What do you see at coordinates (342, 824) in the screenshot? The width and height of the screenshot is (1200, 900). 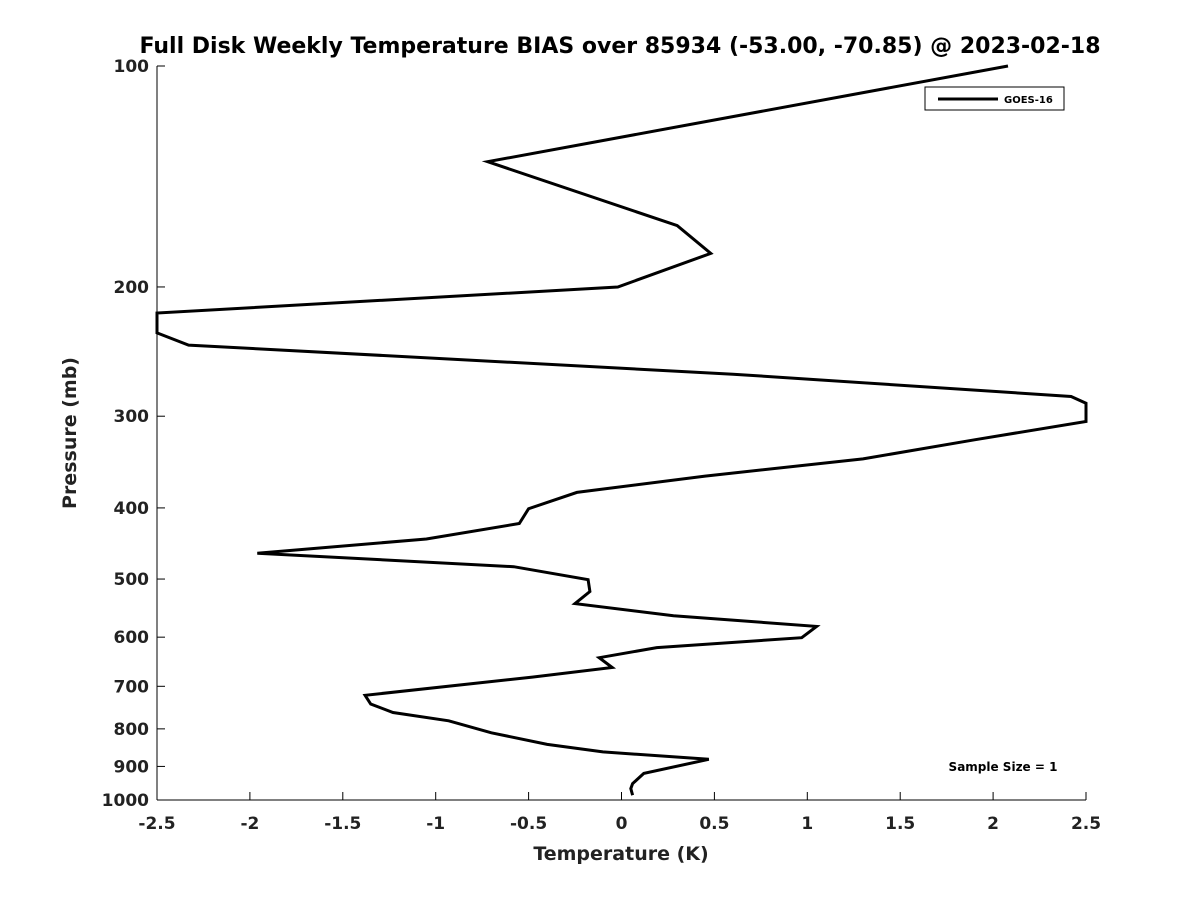 I see `x-tick-label: -1.5` at bounding box center [342, 824].